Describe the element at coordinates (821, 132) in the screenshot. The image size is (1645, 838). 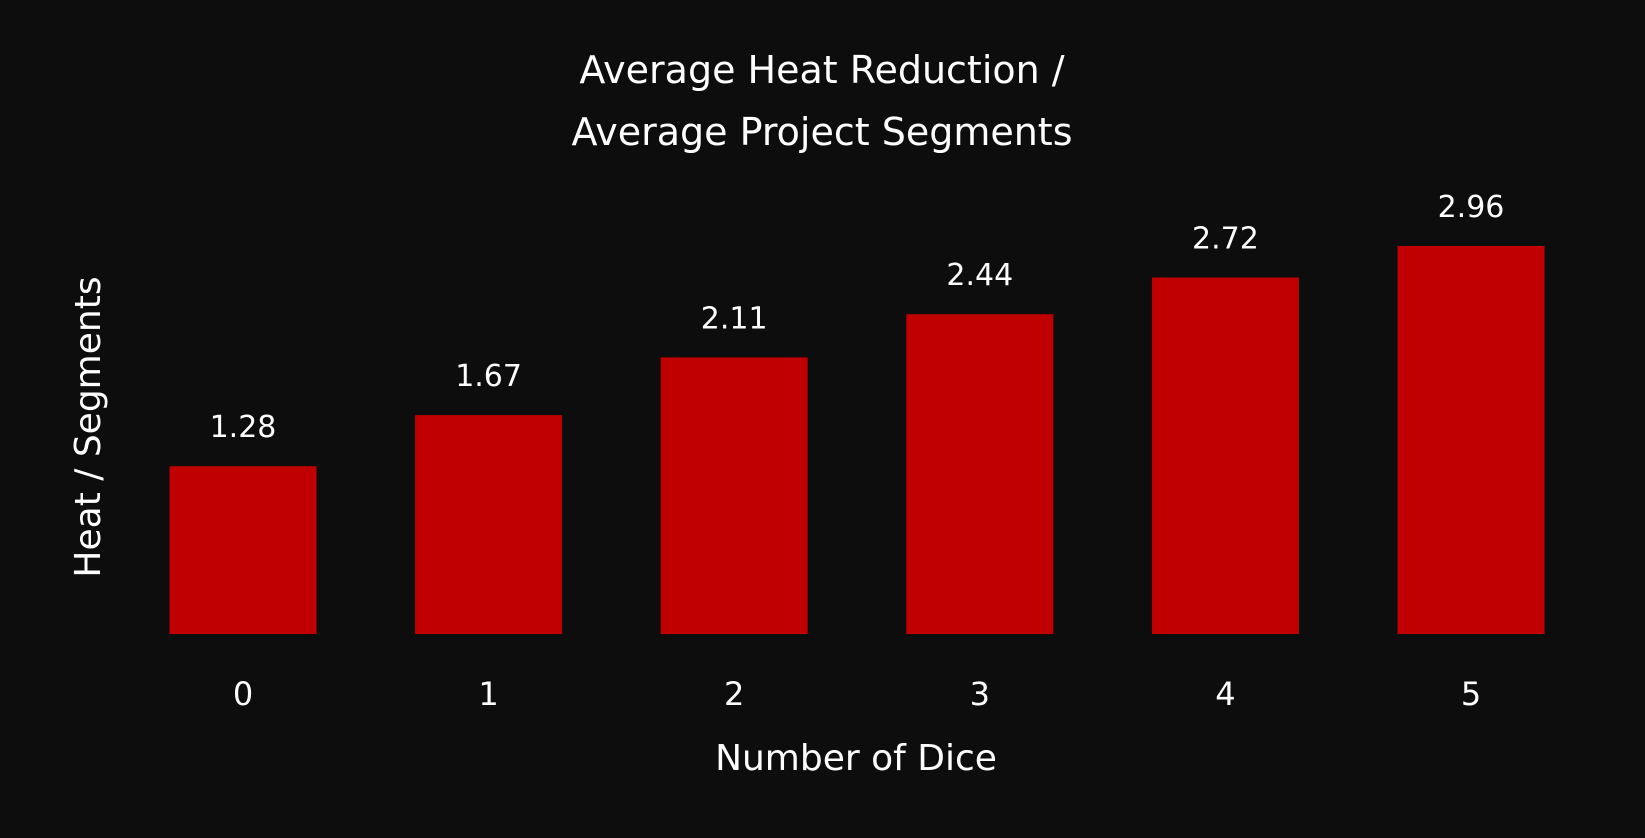
I see `chart-title-line-2: Average Project Segments` at that location.